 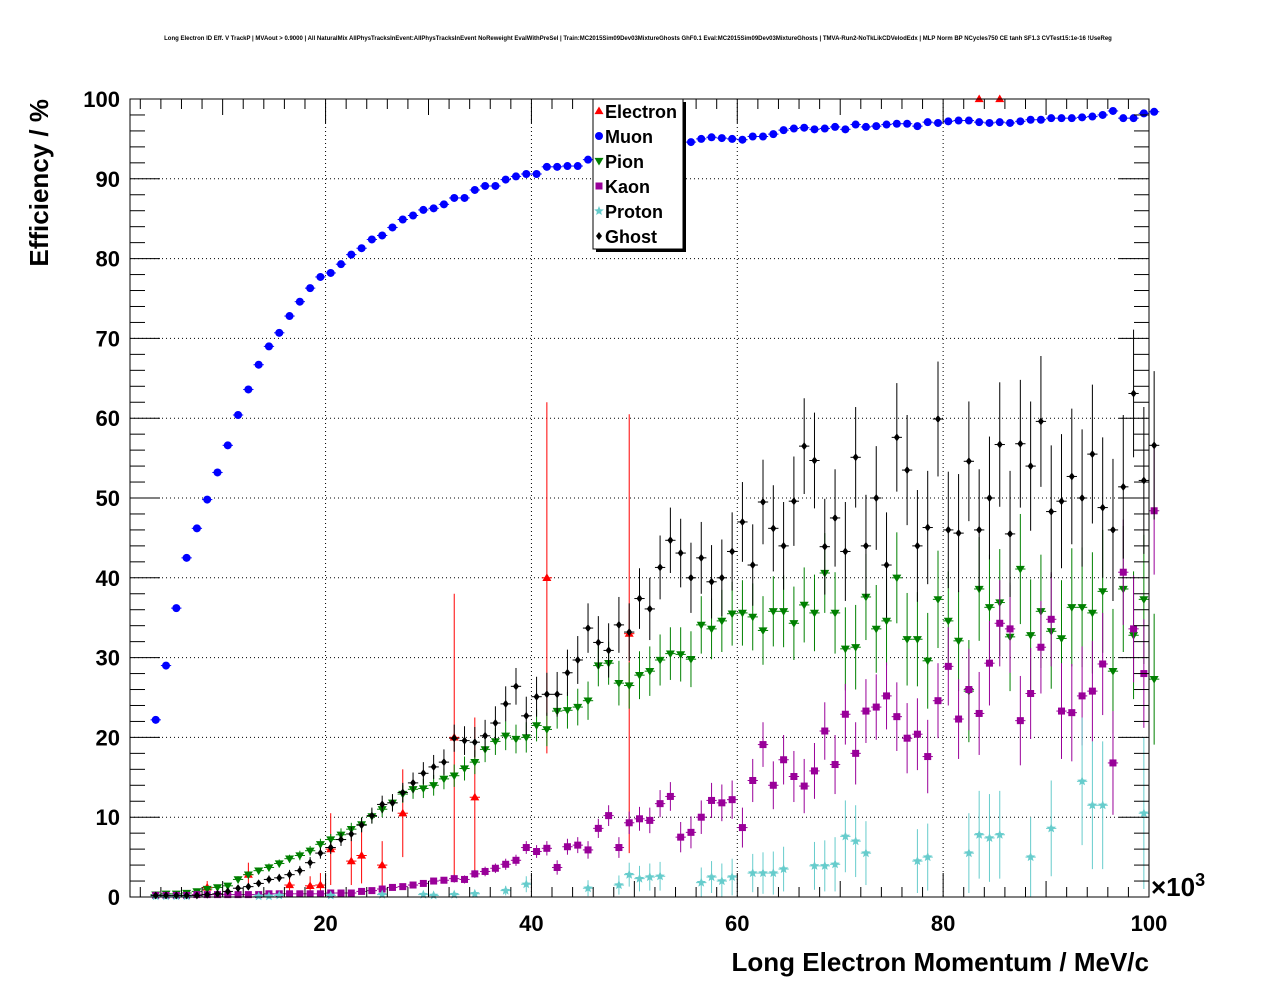 What do you see at coordinates (108, 338) in the screenshot?
I see `y-tick-label: 70` at bounding box center [108, 338].